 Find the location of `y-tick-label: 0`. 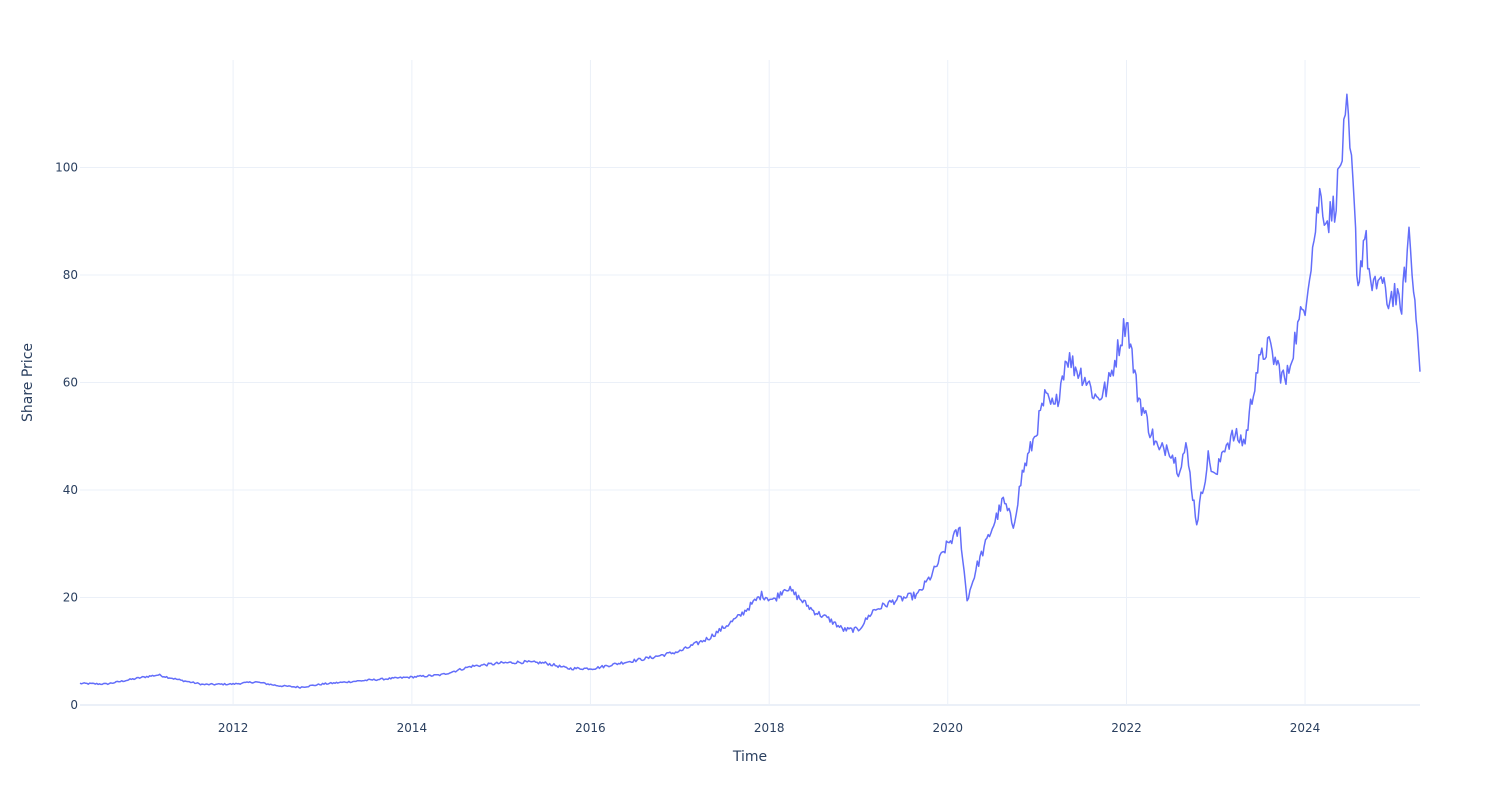

y-tick-label: 0 is located at coordinates (74, 705).